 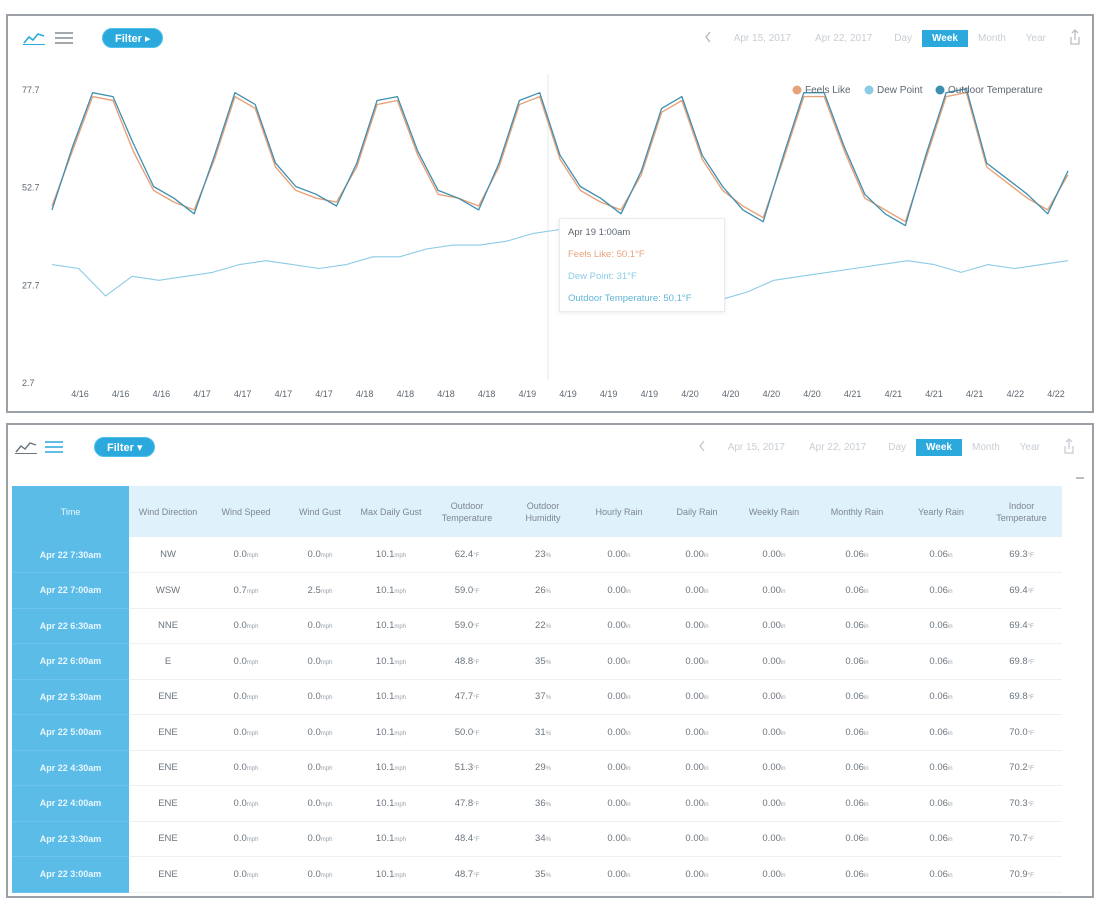 I want to click on column-header: Max Daily Gust, so click(x=391, y=511).